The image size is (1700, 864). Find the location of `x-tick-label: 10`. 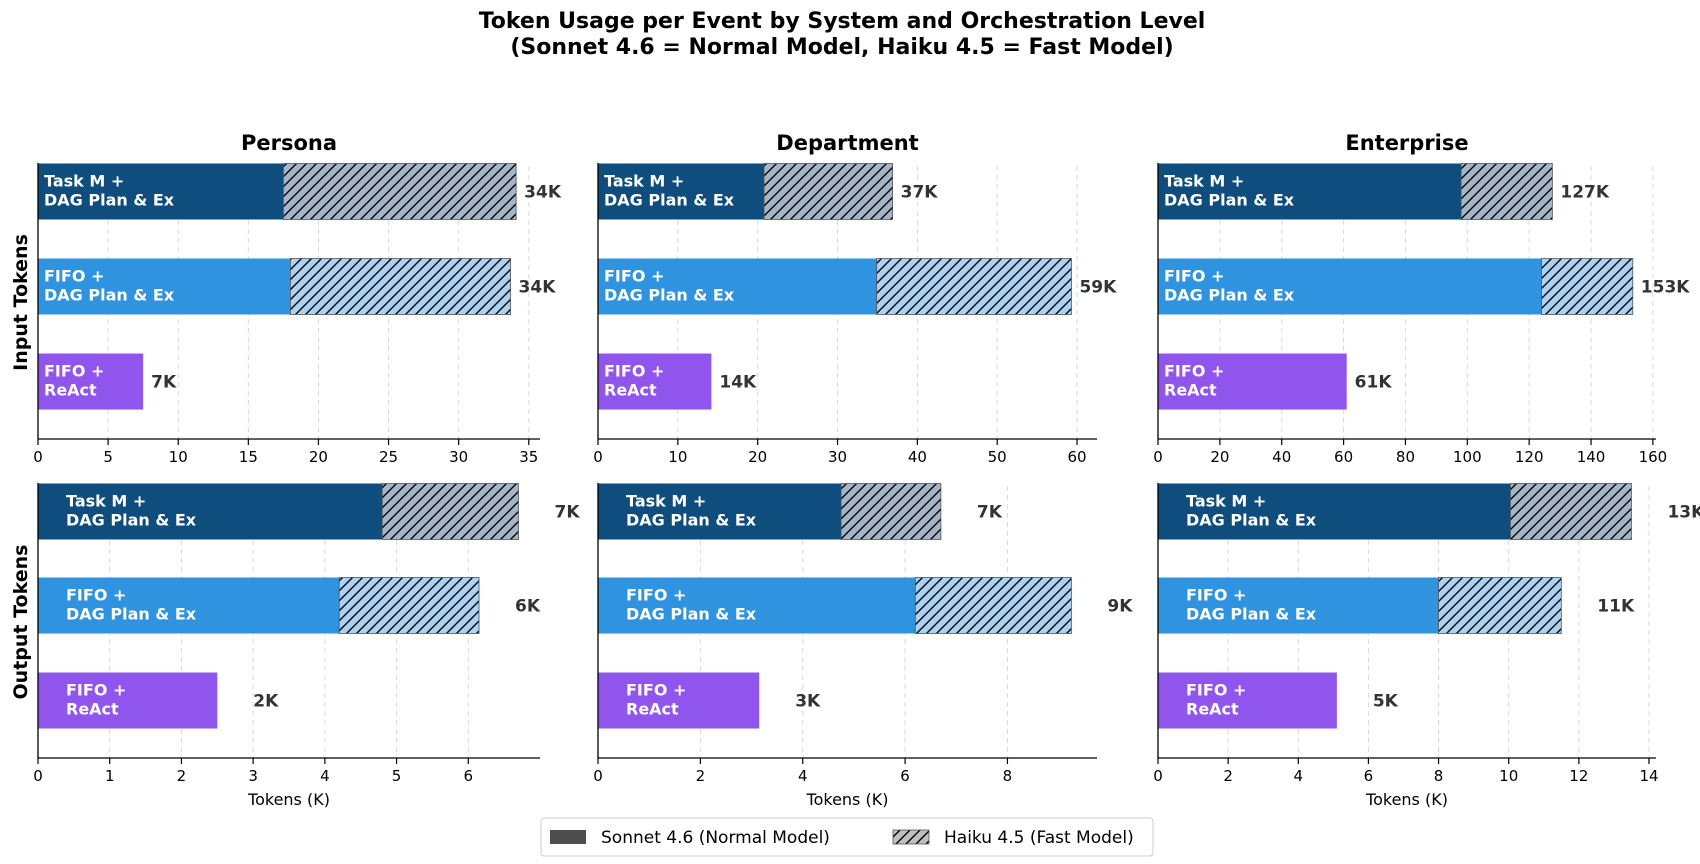

x-tick-label: 10 is located at coordinates (178, 457).